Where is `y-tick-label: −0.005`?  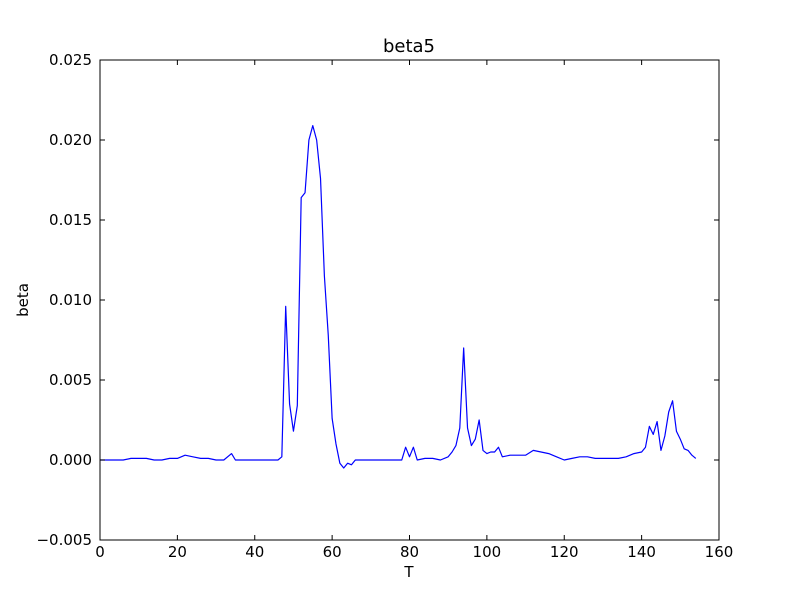
y-tick-label: −0.005 is located at coordinates (64, 540).